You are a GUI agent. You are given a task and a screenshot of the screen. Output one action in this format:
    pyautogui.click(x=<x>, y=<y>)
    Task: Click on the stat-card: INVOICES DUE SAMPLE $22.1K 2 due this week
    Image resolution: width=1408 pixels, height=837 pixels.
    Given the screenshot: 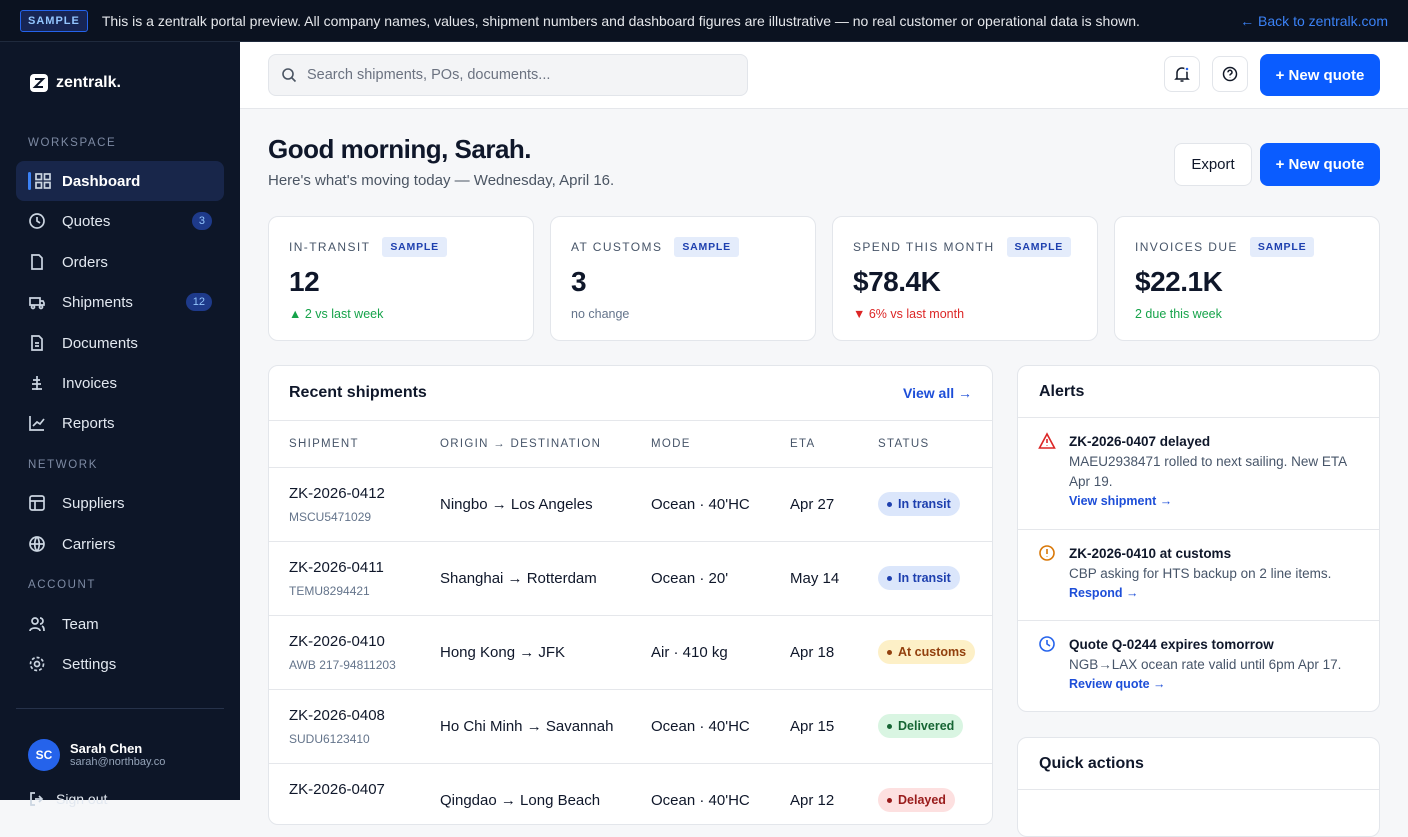 What is the action you would take?
    pyautogui.click(x=1247, y=278)
    